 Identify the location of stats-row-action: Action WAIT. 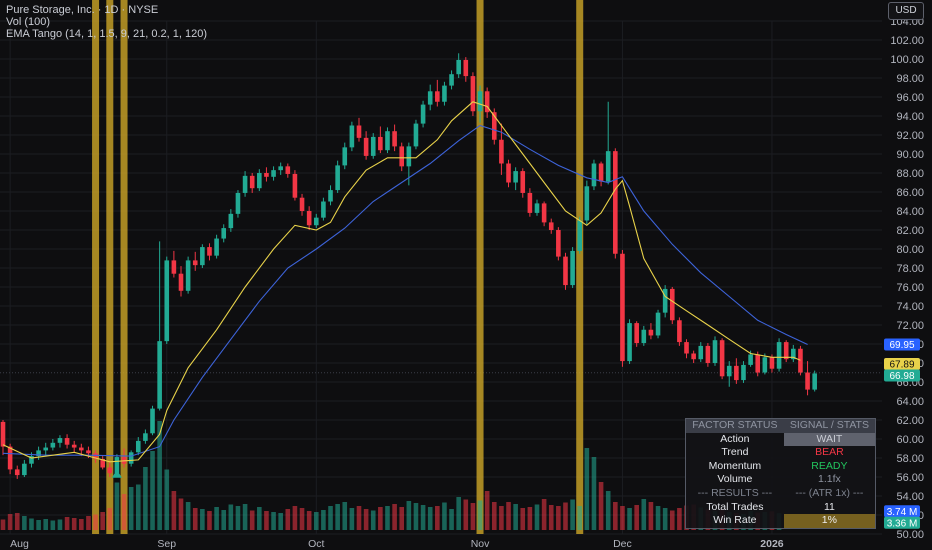
(781, 439).